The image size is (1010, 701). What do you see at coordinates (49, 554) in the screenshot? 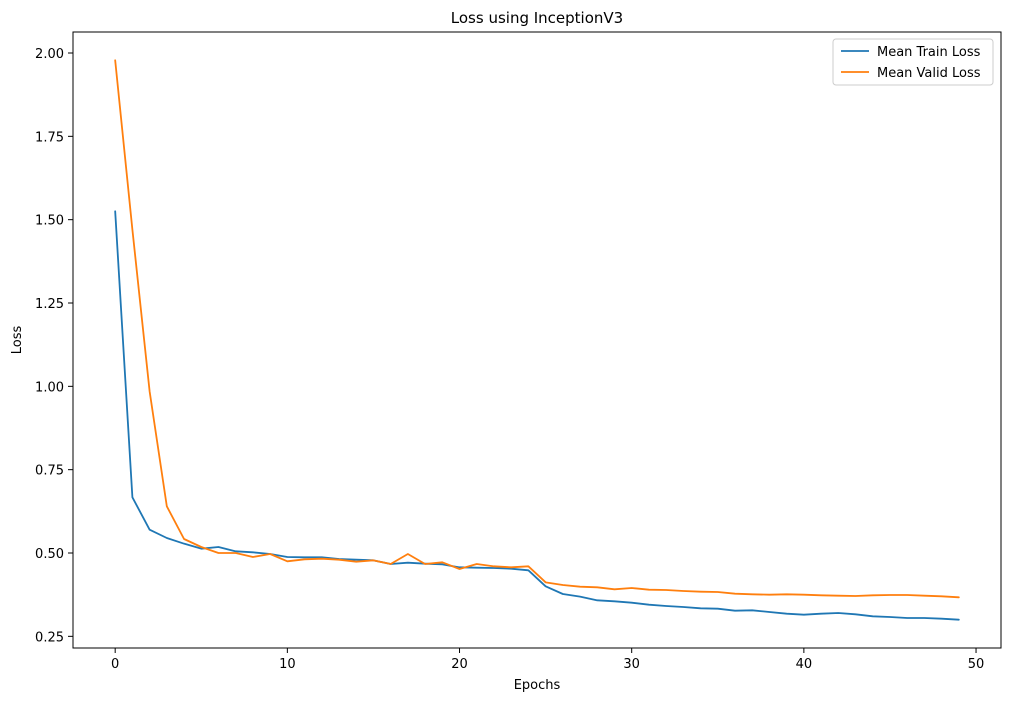
I see `y-tick-label: 0.50` at bounding box center [49, 554].